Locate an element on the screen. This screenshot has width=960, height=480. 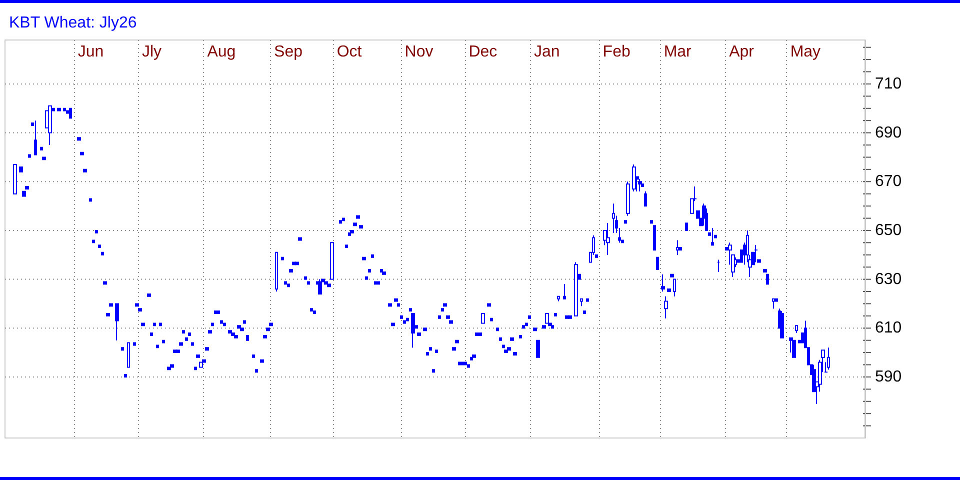
x-tick-label: May is located at coordinates (805, 52).